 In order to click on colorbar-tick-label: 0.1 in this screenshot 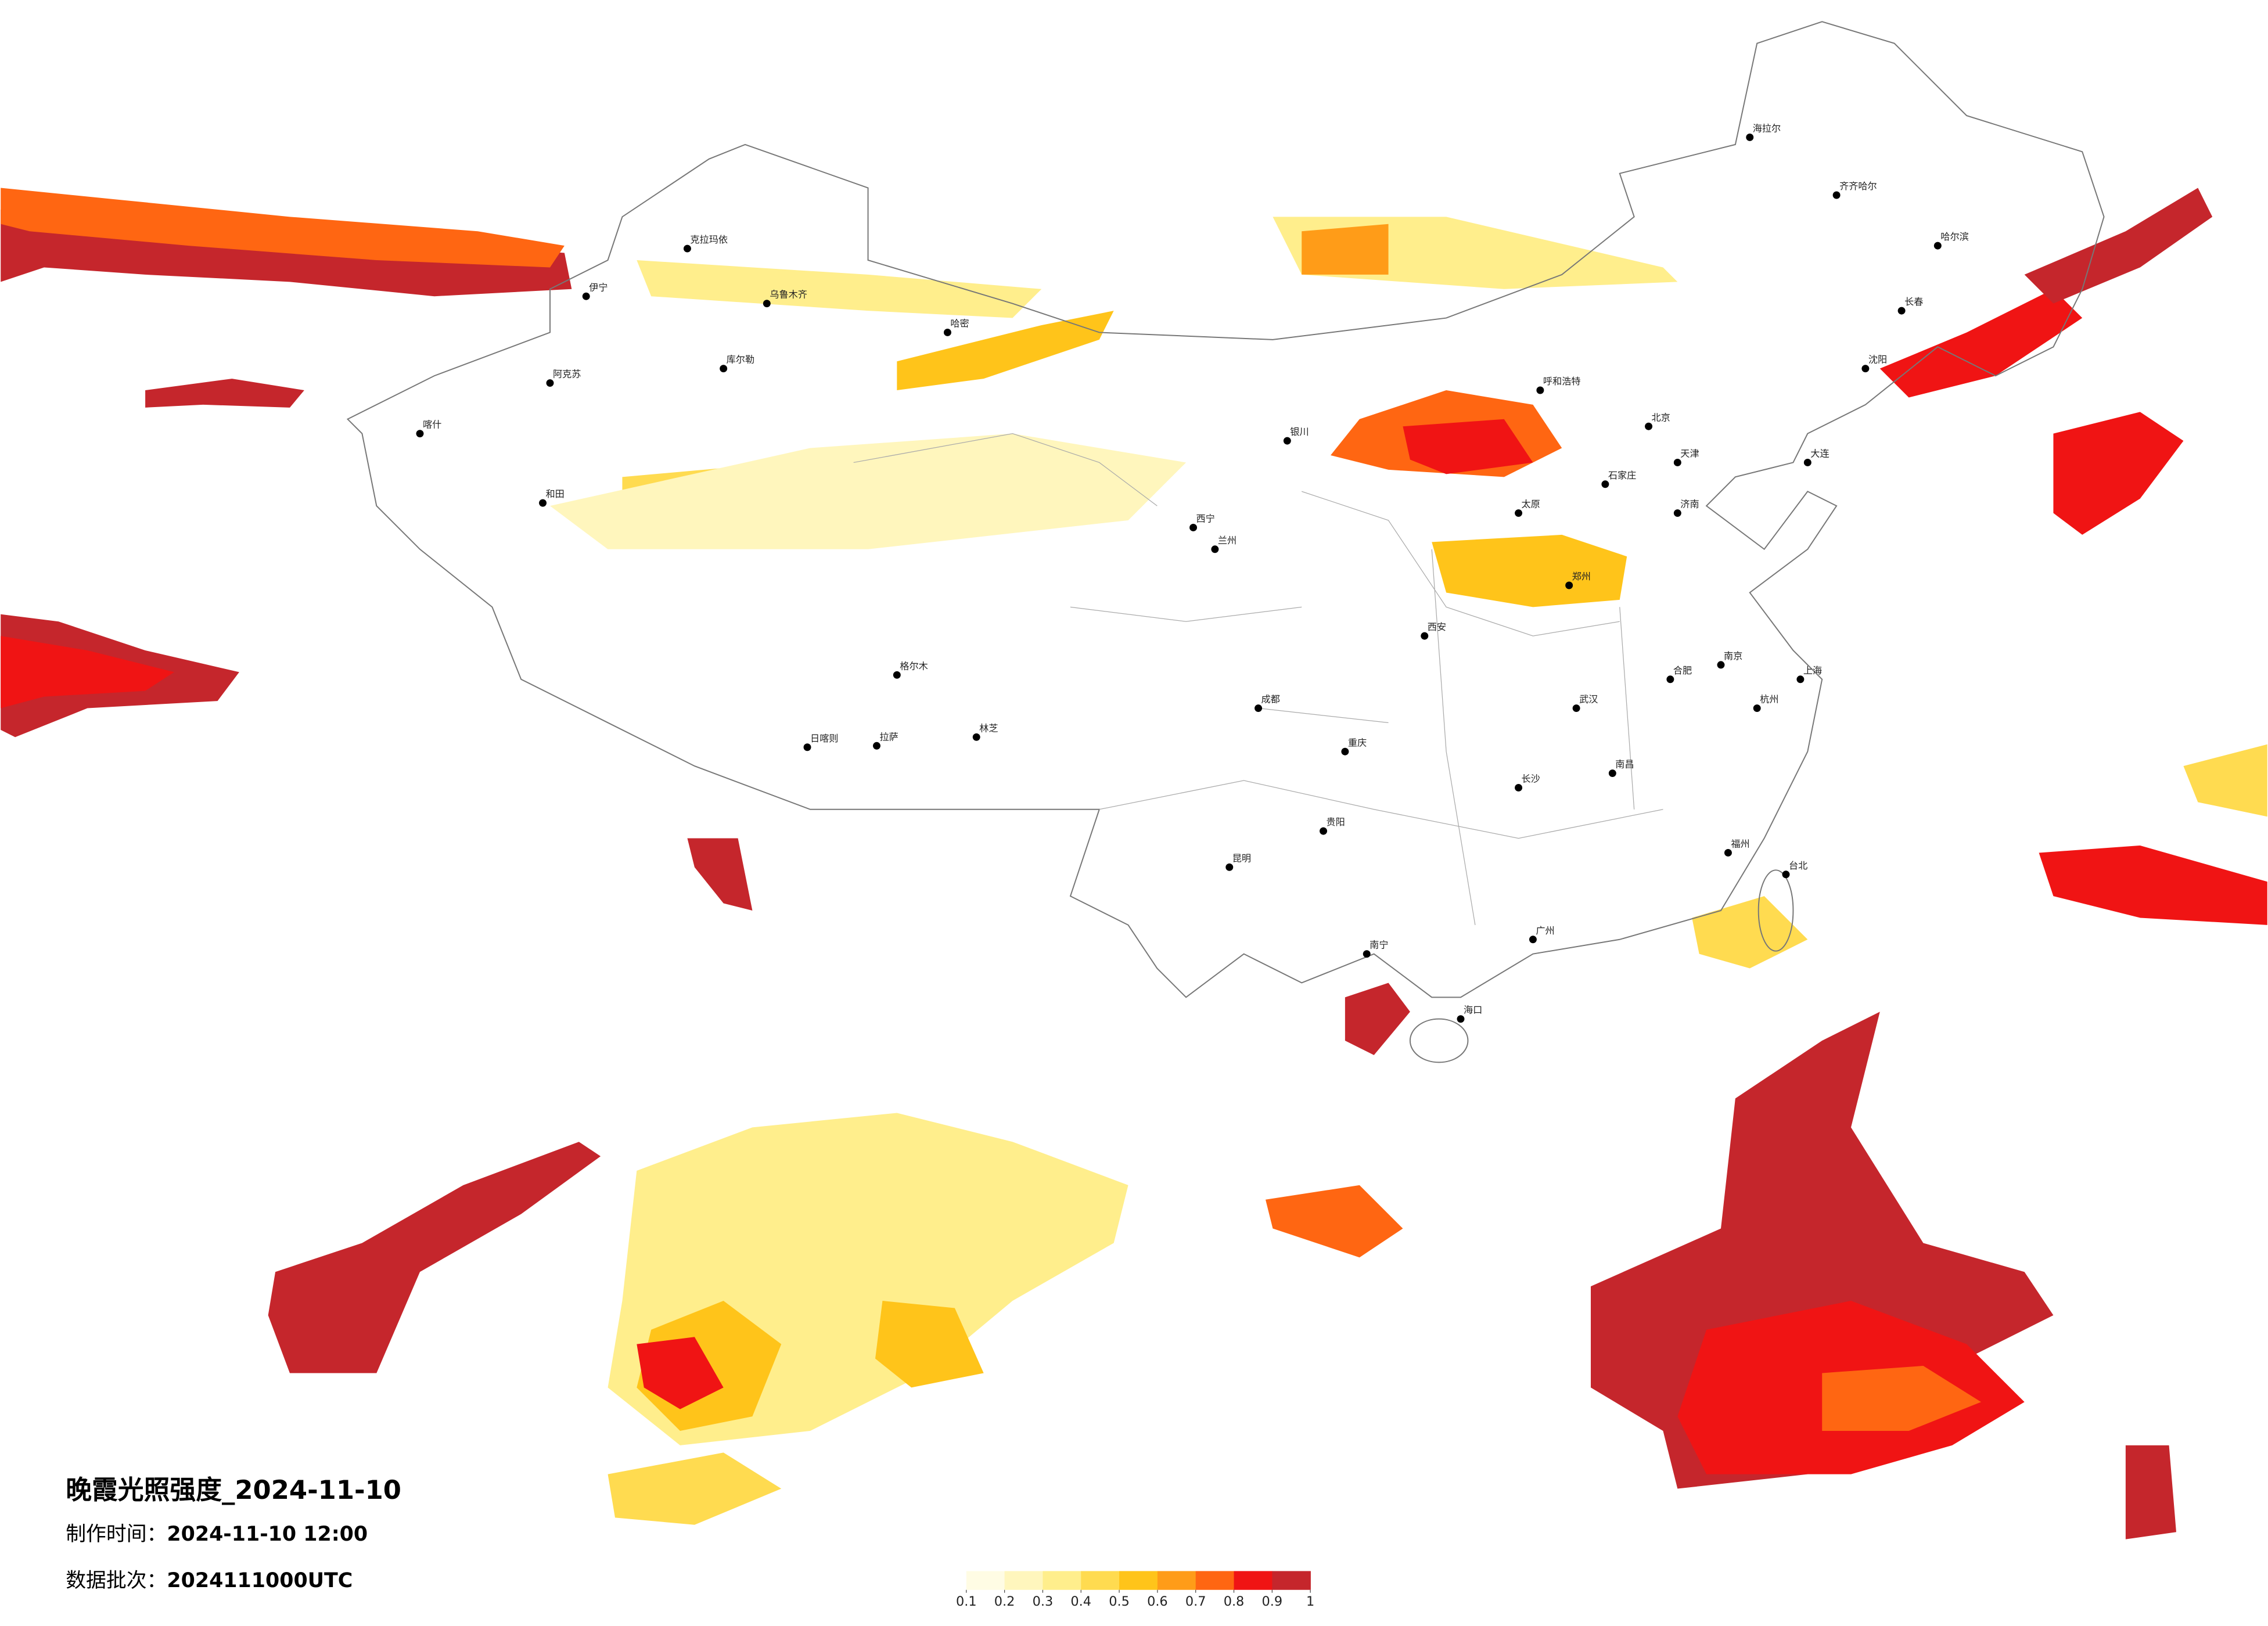, I will do `click(966, 1601)`.